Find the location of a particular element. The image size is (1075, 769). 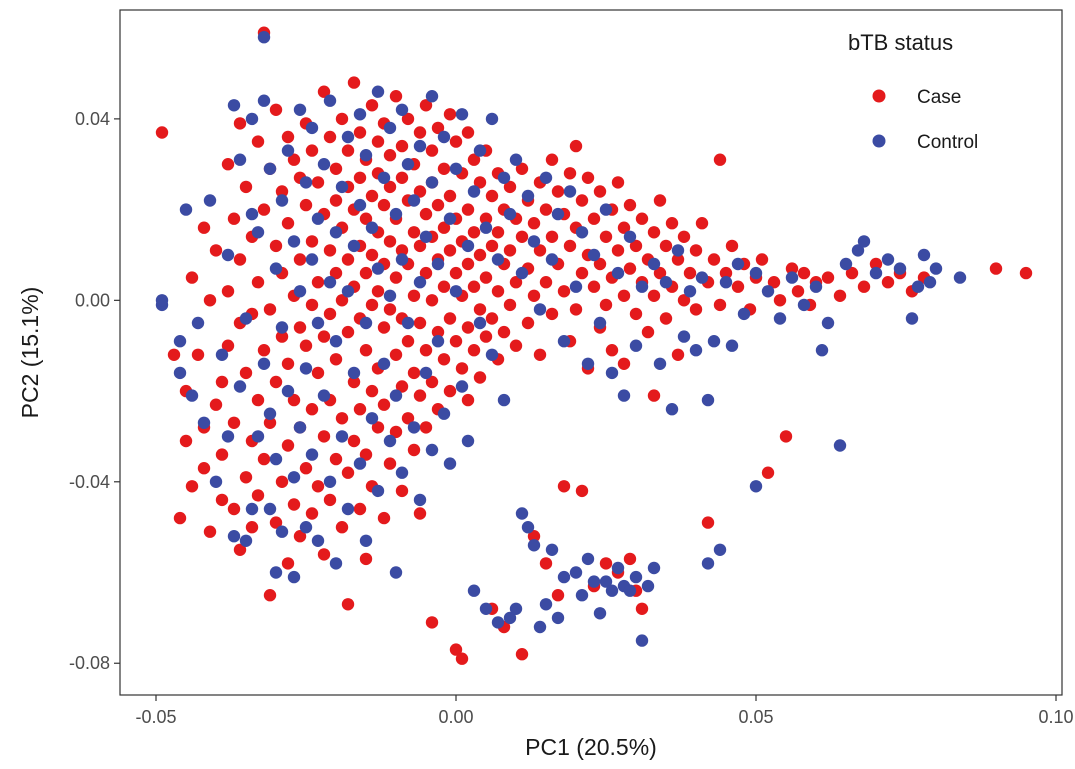

x-tick-label: 0.10 is located at coordinates (1055, 717).